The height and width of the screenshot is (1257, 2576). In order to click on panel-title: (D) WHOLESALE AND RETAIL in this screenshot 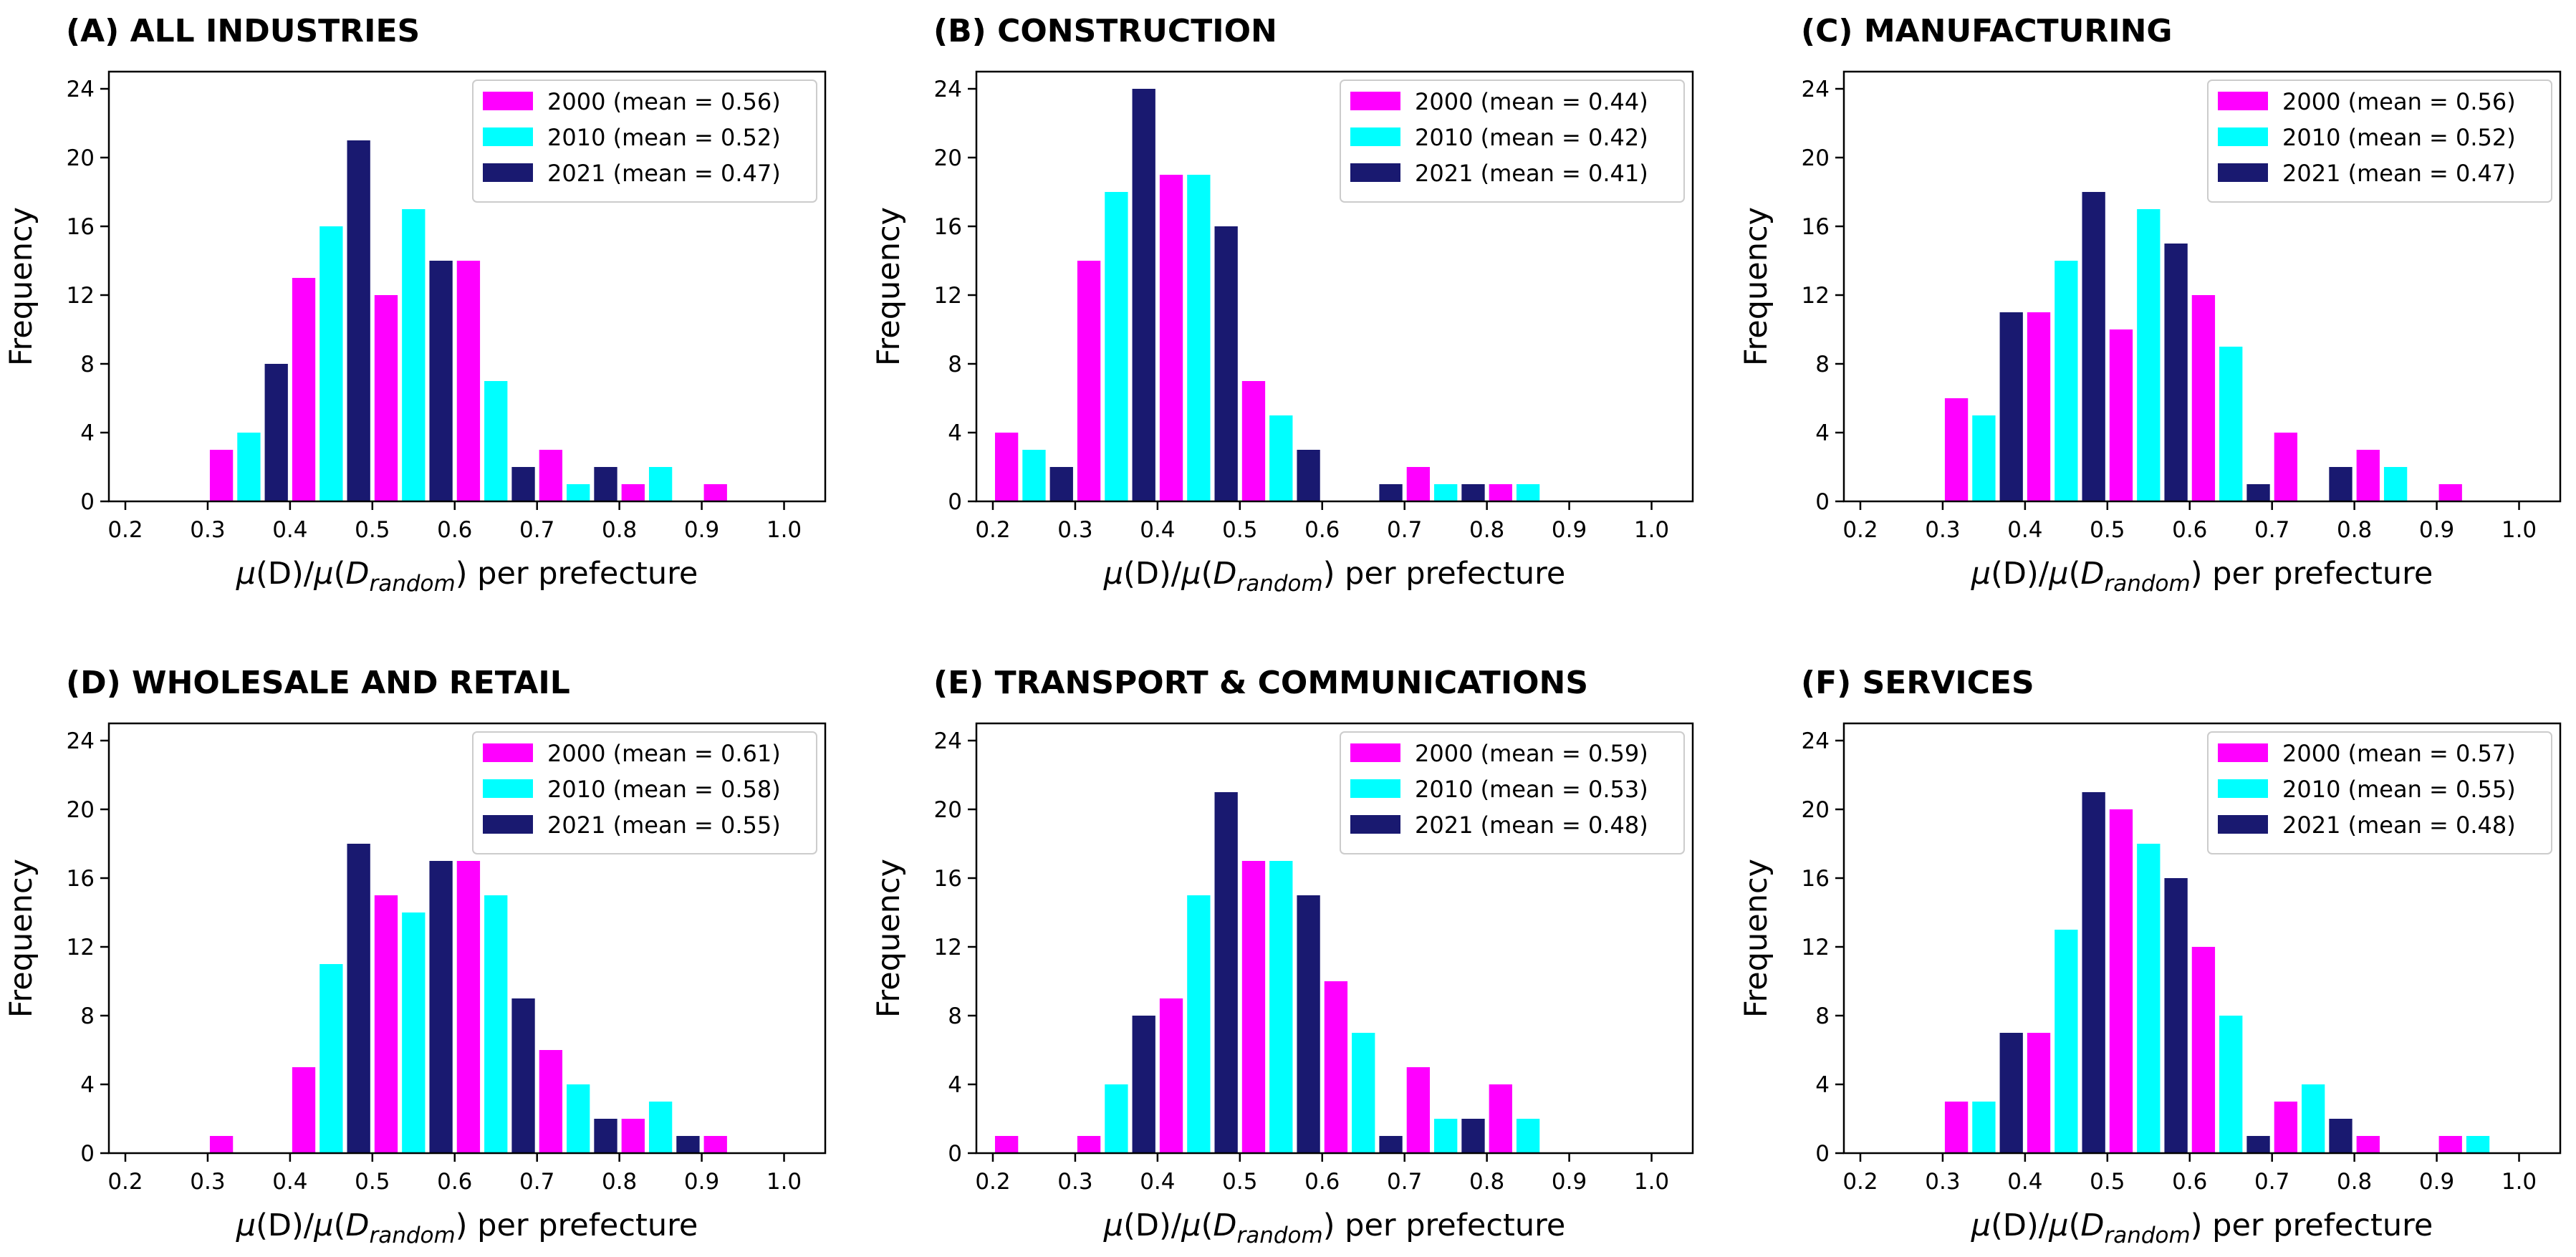, I will do `click(318, 683)`.